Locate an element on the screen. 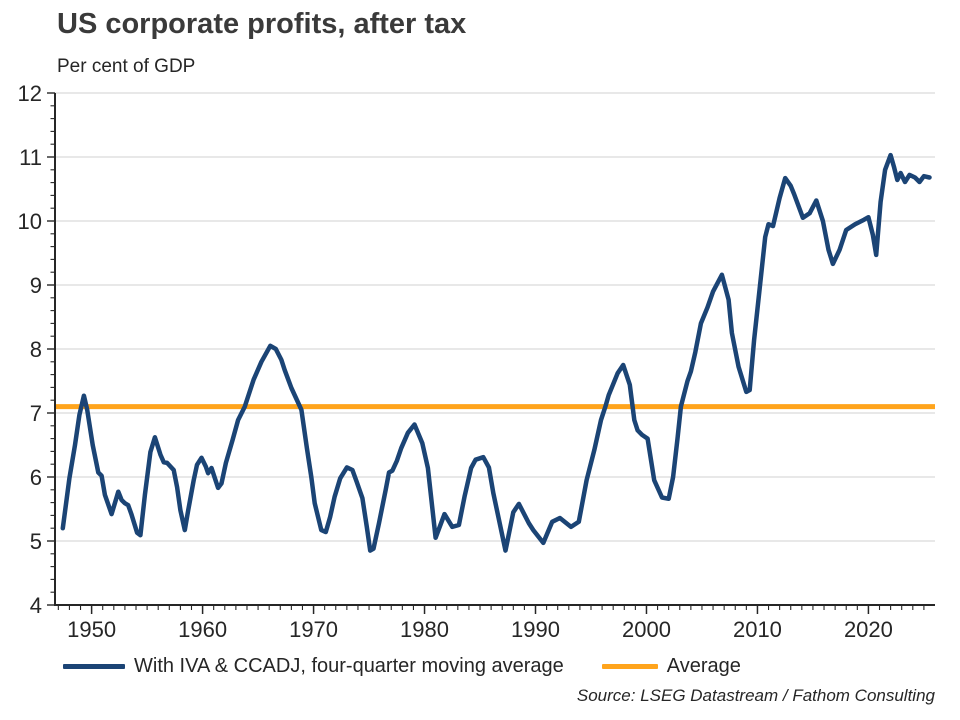  svg-text: 8 is located at coordinates (36, 349).